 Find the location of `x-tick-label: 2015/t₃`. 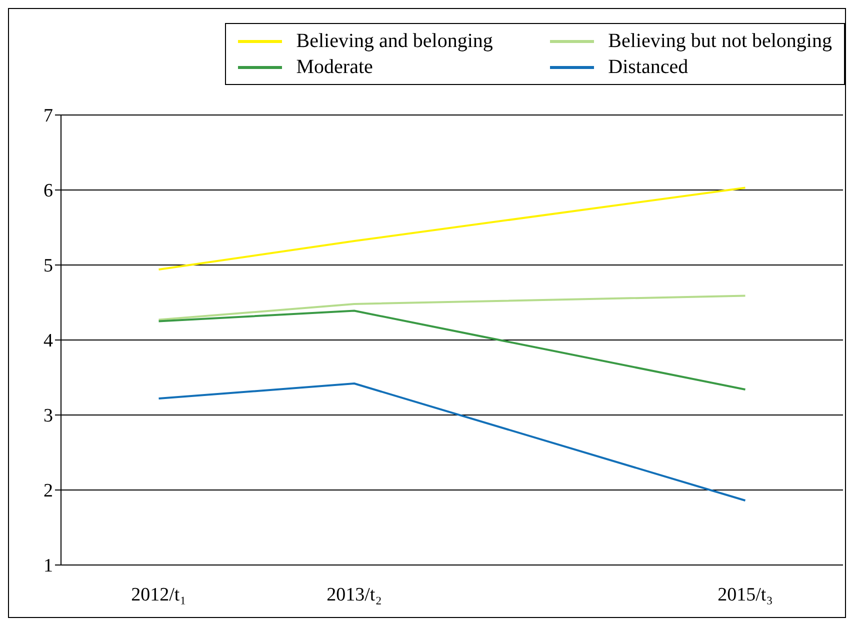

x-tick-label: 2015/t₃ is located at coordinates (745, 595).